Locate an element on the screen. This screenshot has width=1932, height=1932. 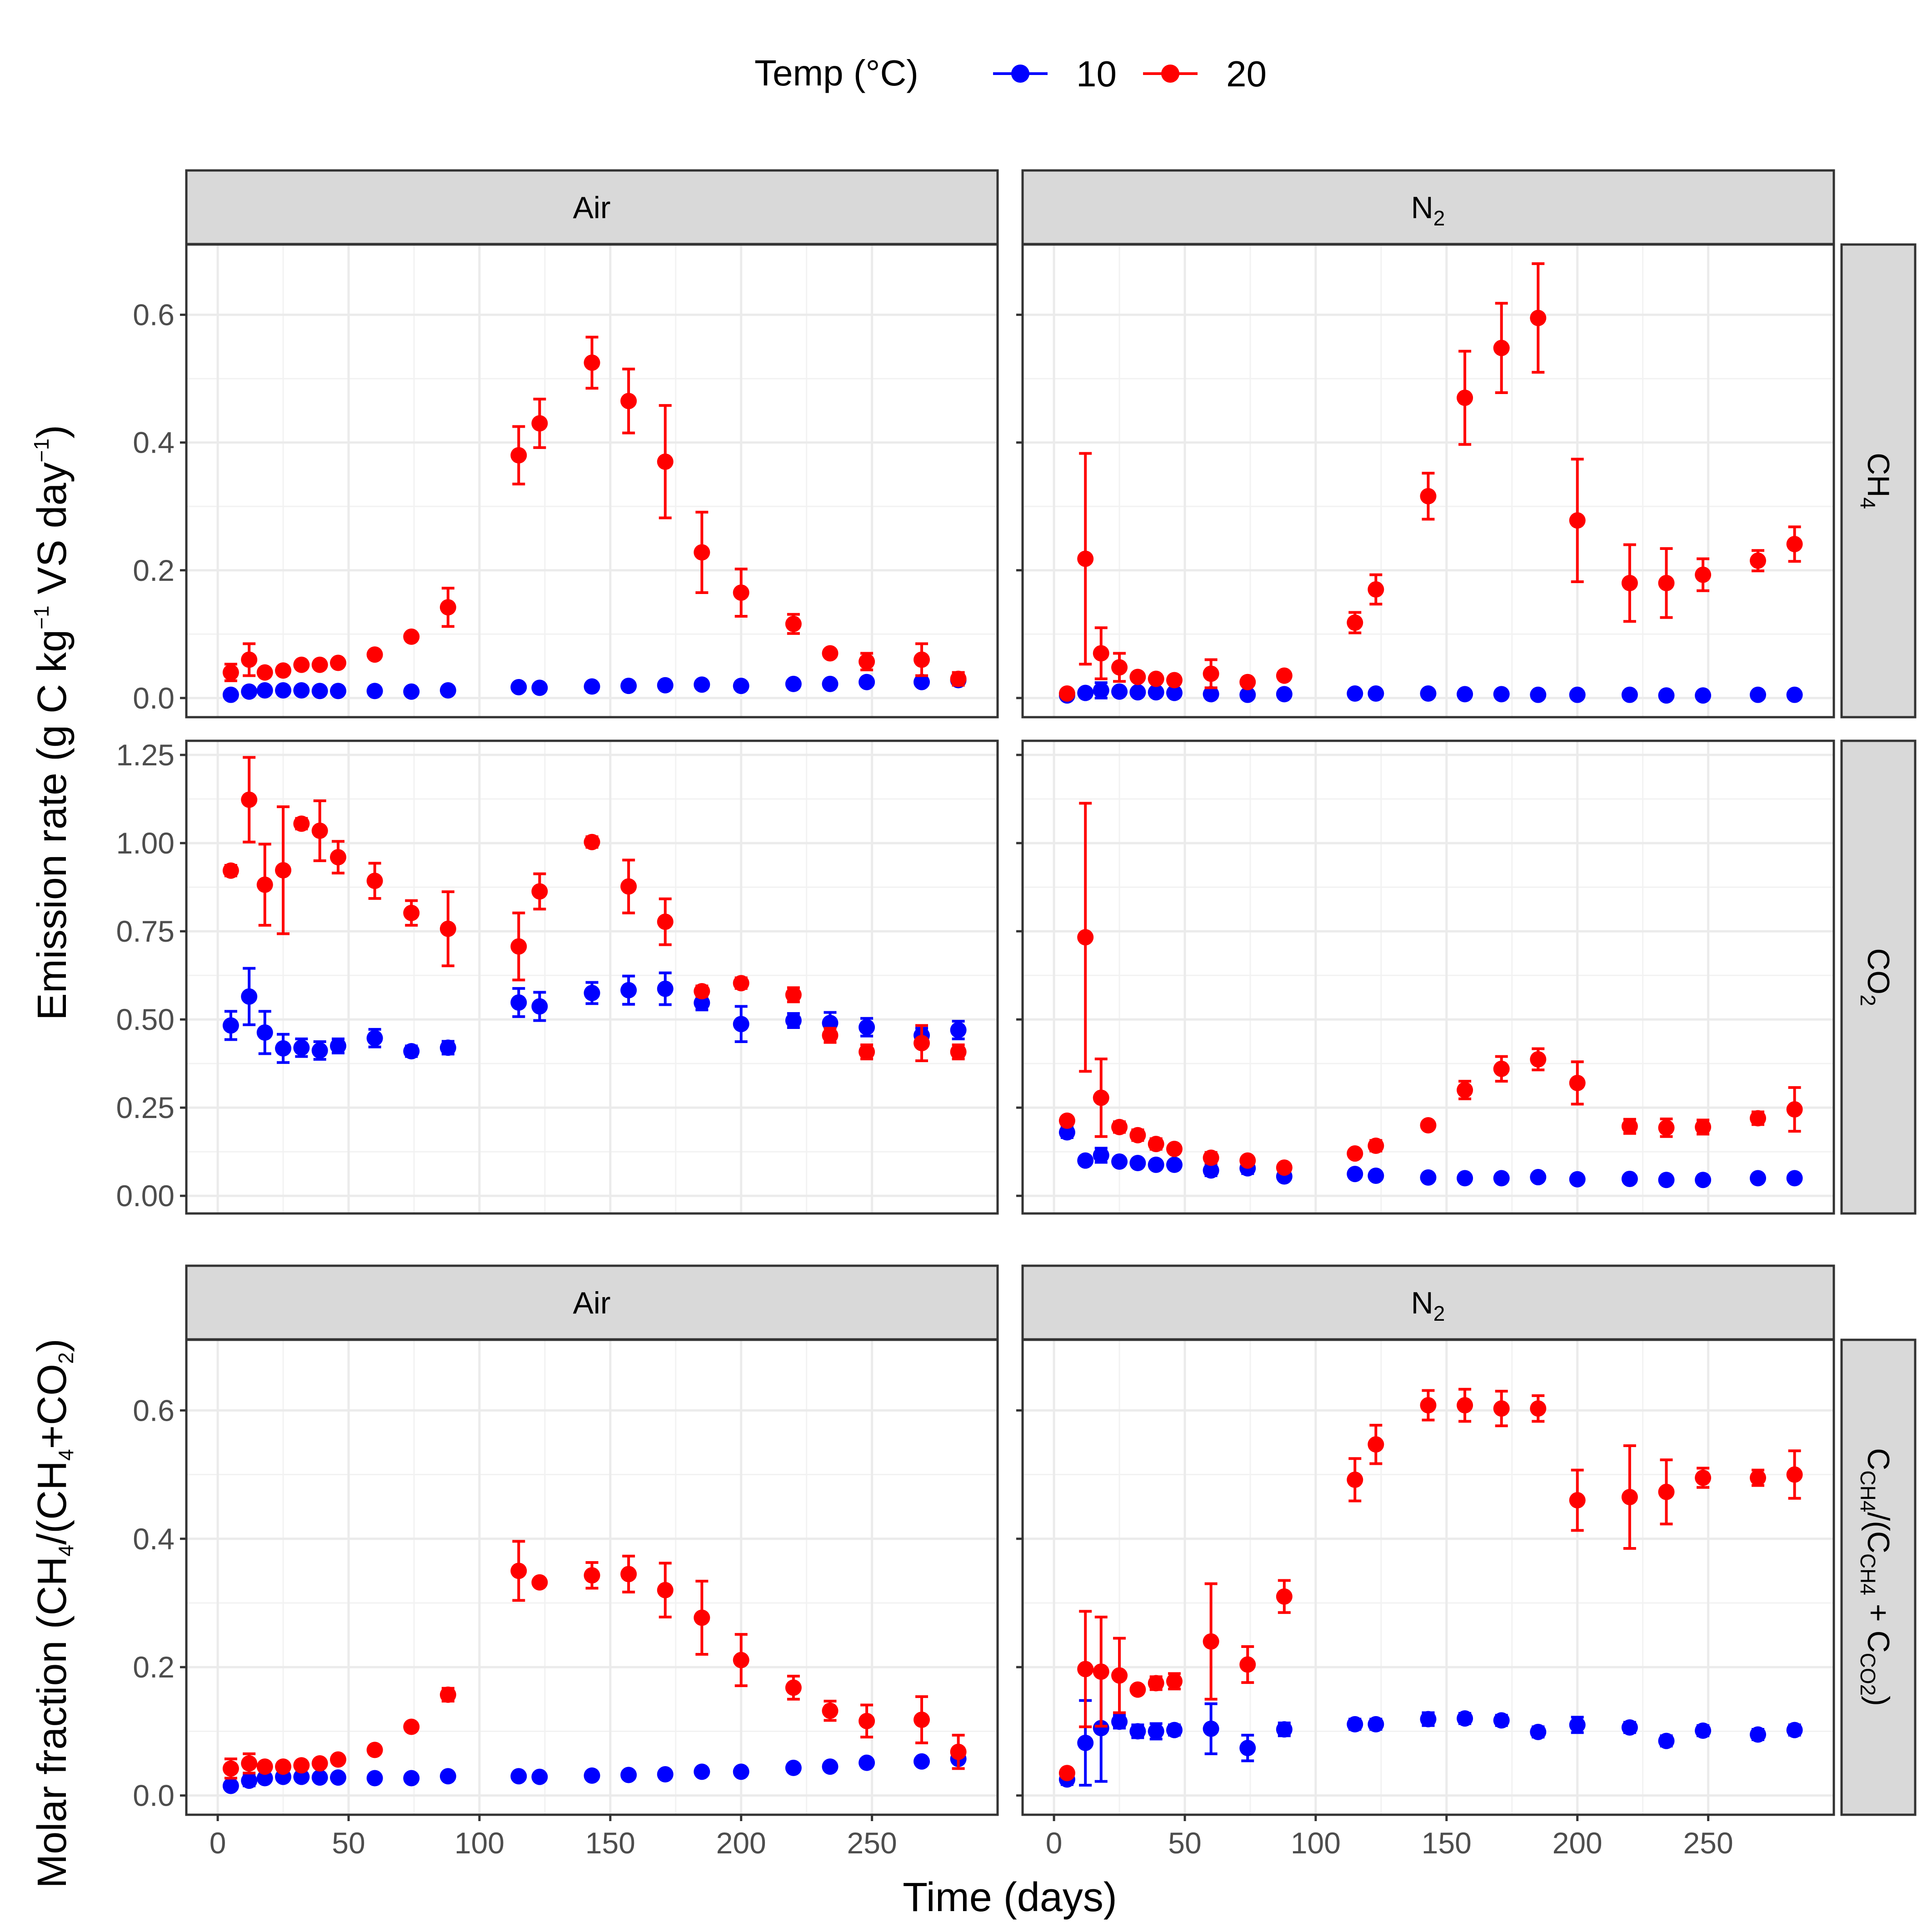
strip-row-ch4: CH4 is located at coordinates (1878, 481).